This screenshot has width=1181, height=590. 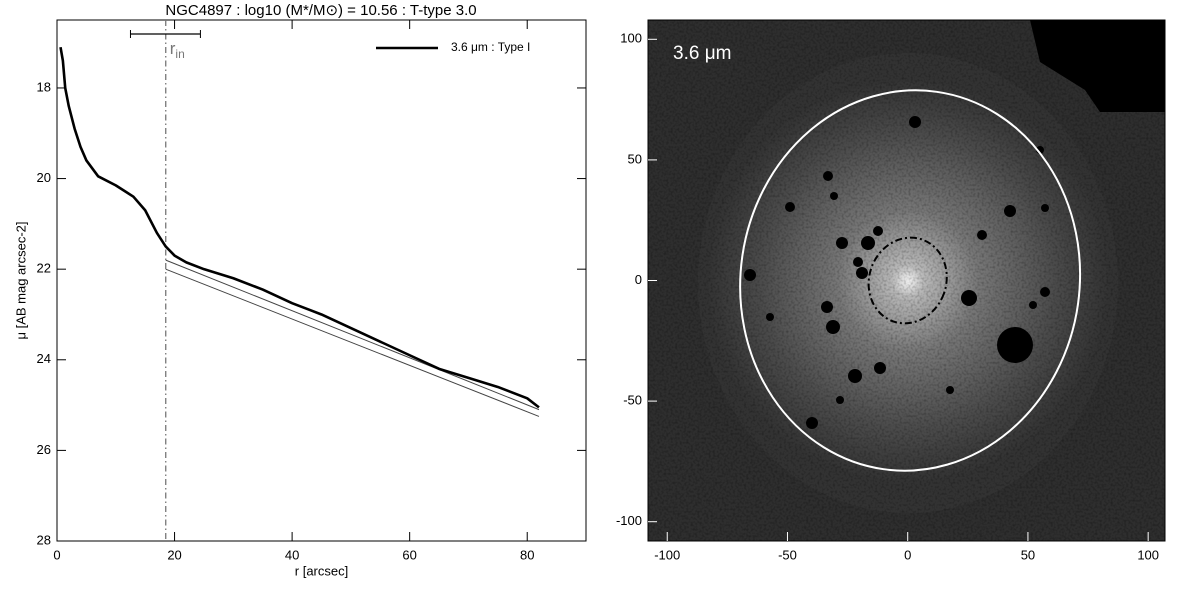 I want to click on x-tick-label: 50, so click(x=1028, y=554).